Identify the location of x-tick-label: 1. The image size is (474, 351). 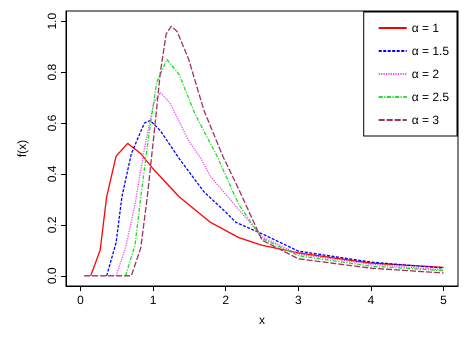
(153, 300).